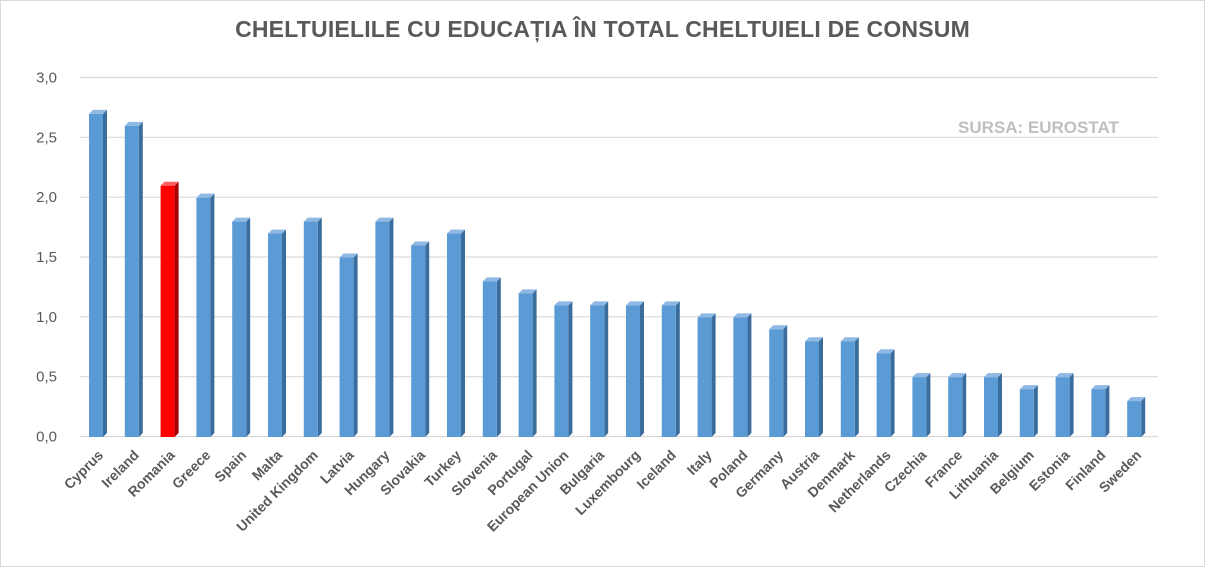 Image resolution: width=1205 pixels, height=567 pixels. I want to click on y-tick-label: 2,0, so click(46, 197).